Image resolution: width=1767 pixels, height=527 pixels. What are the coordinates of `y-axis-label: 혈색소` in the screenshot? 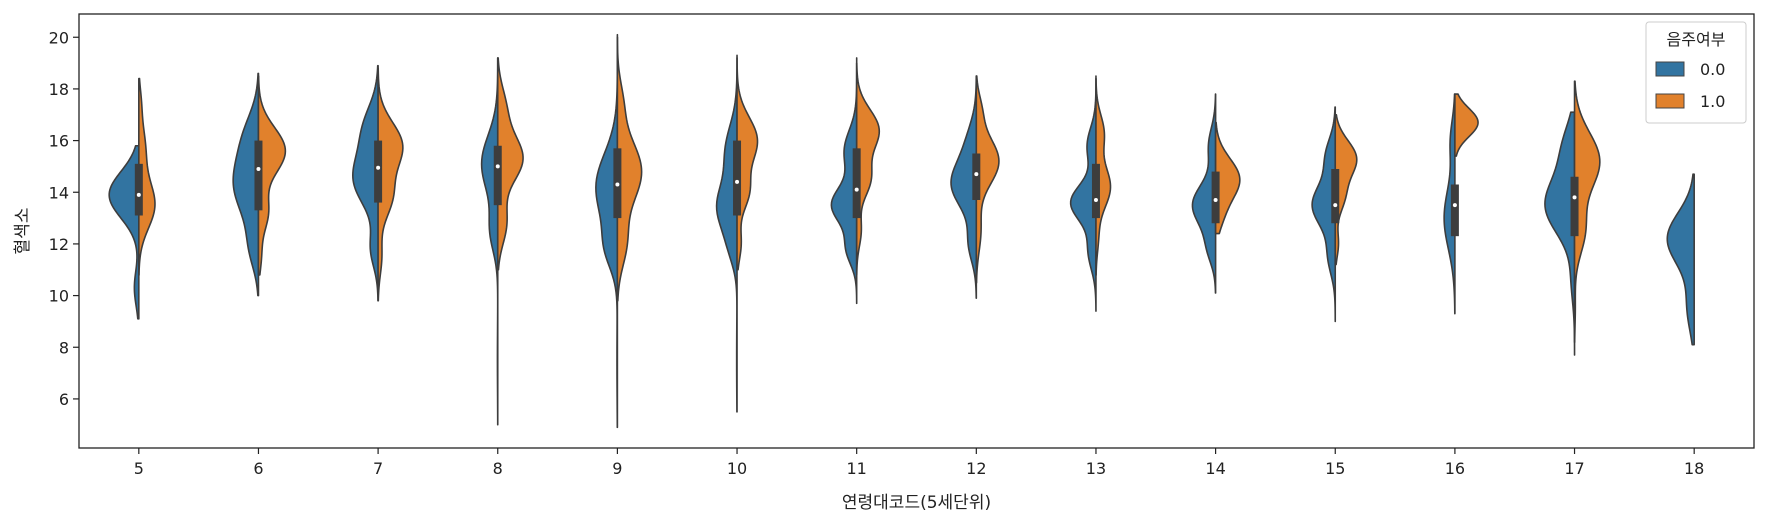 It's located at (23, 231).